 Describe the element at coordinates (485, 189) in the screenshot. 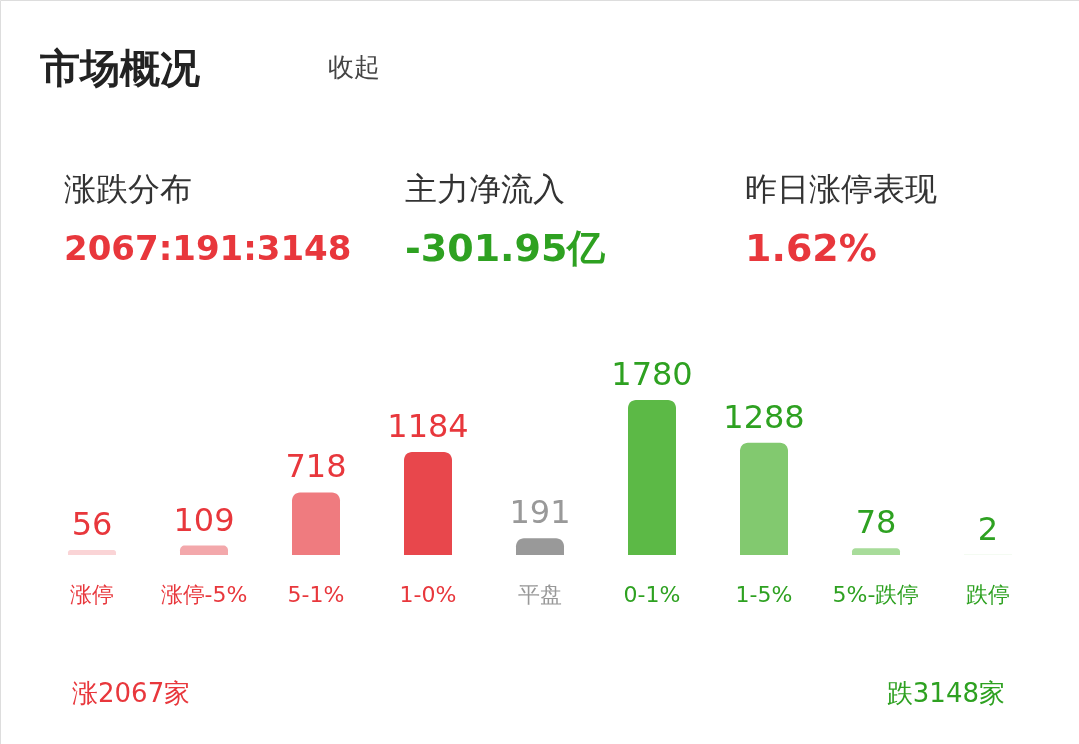

I see `text: 主力净流入` at that location.